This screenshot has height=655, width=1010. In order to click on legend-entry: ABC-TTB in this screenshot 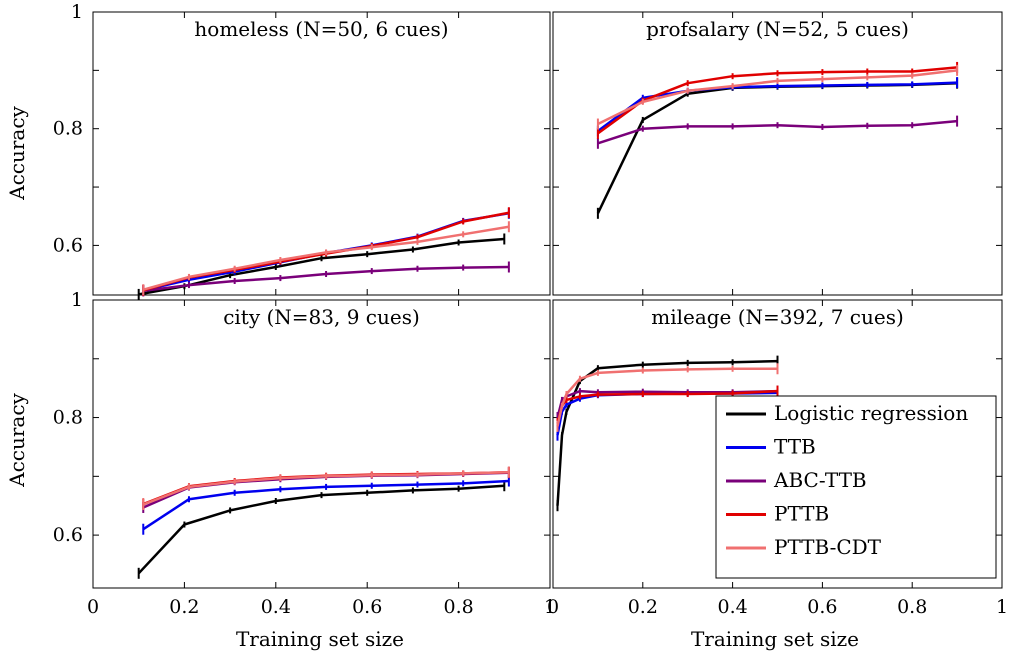, I will do `click(820, 480)`.